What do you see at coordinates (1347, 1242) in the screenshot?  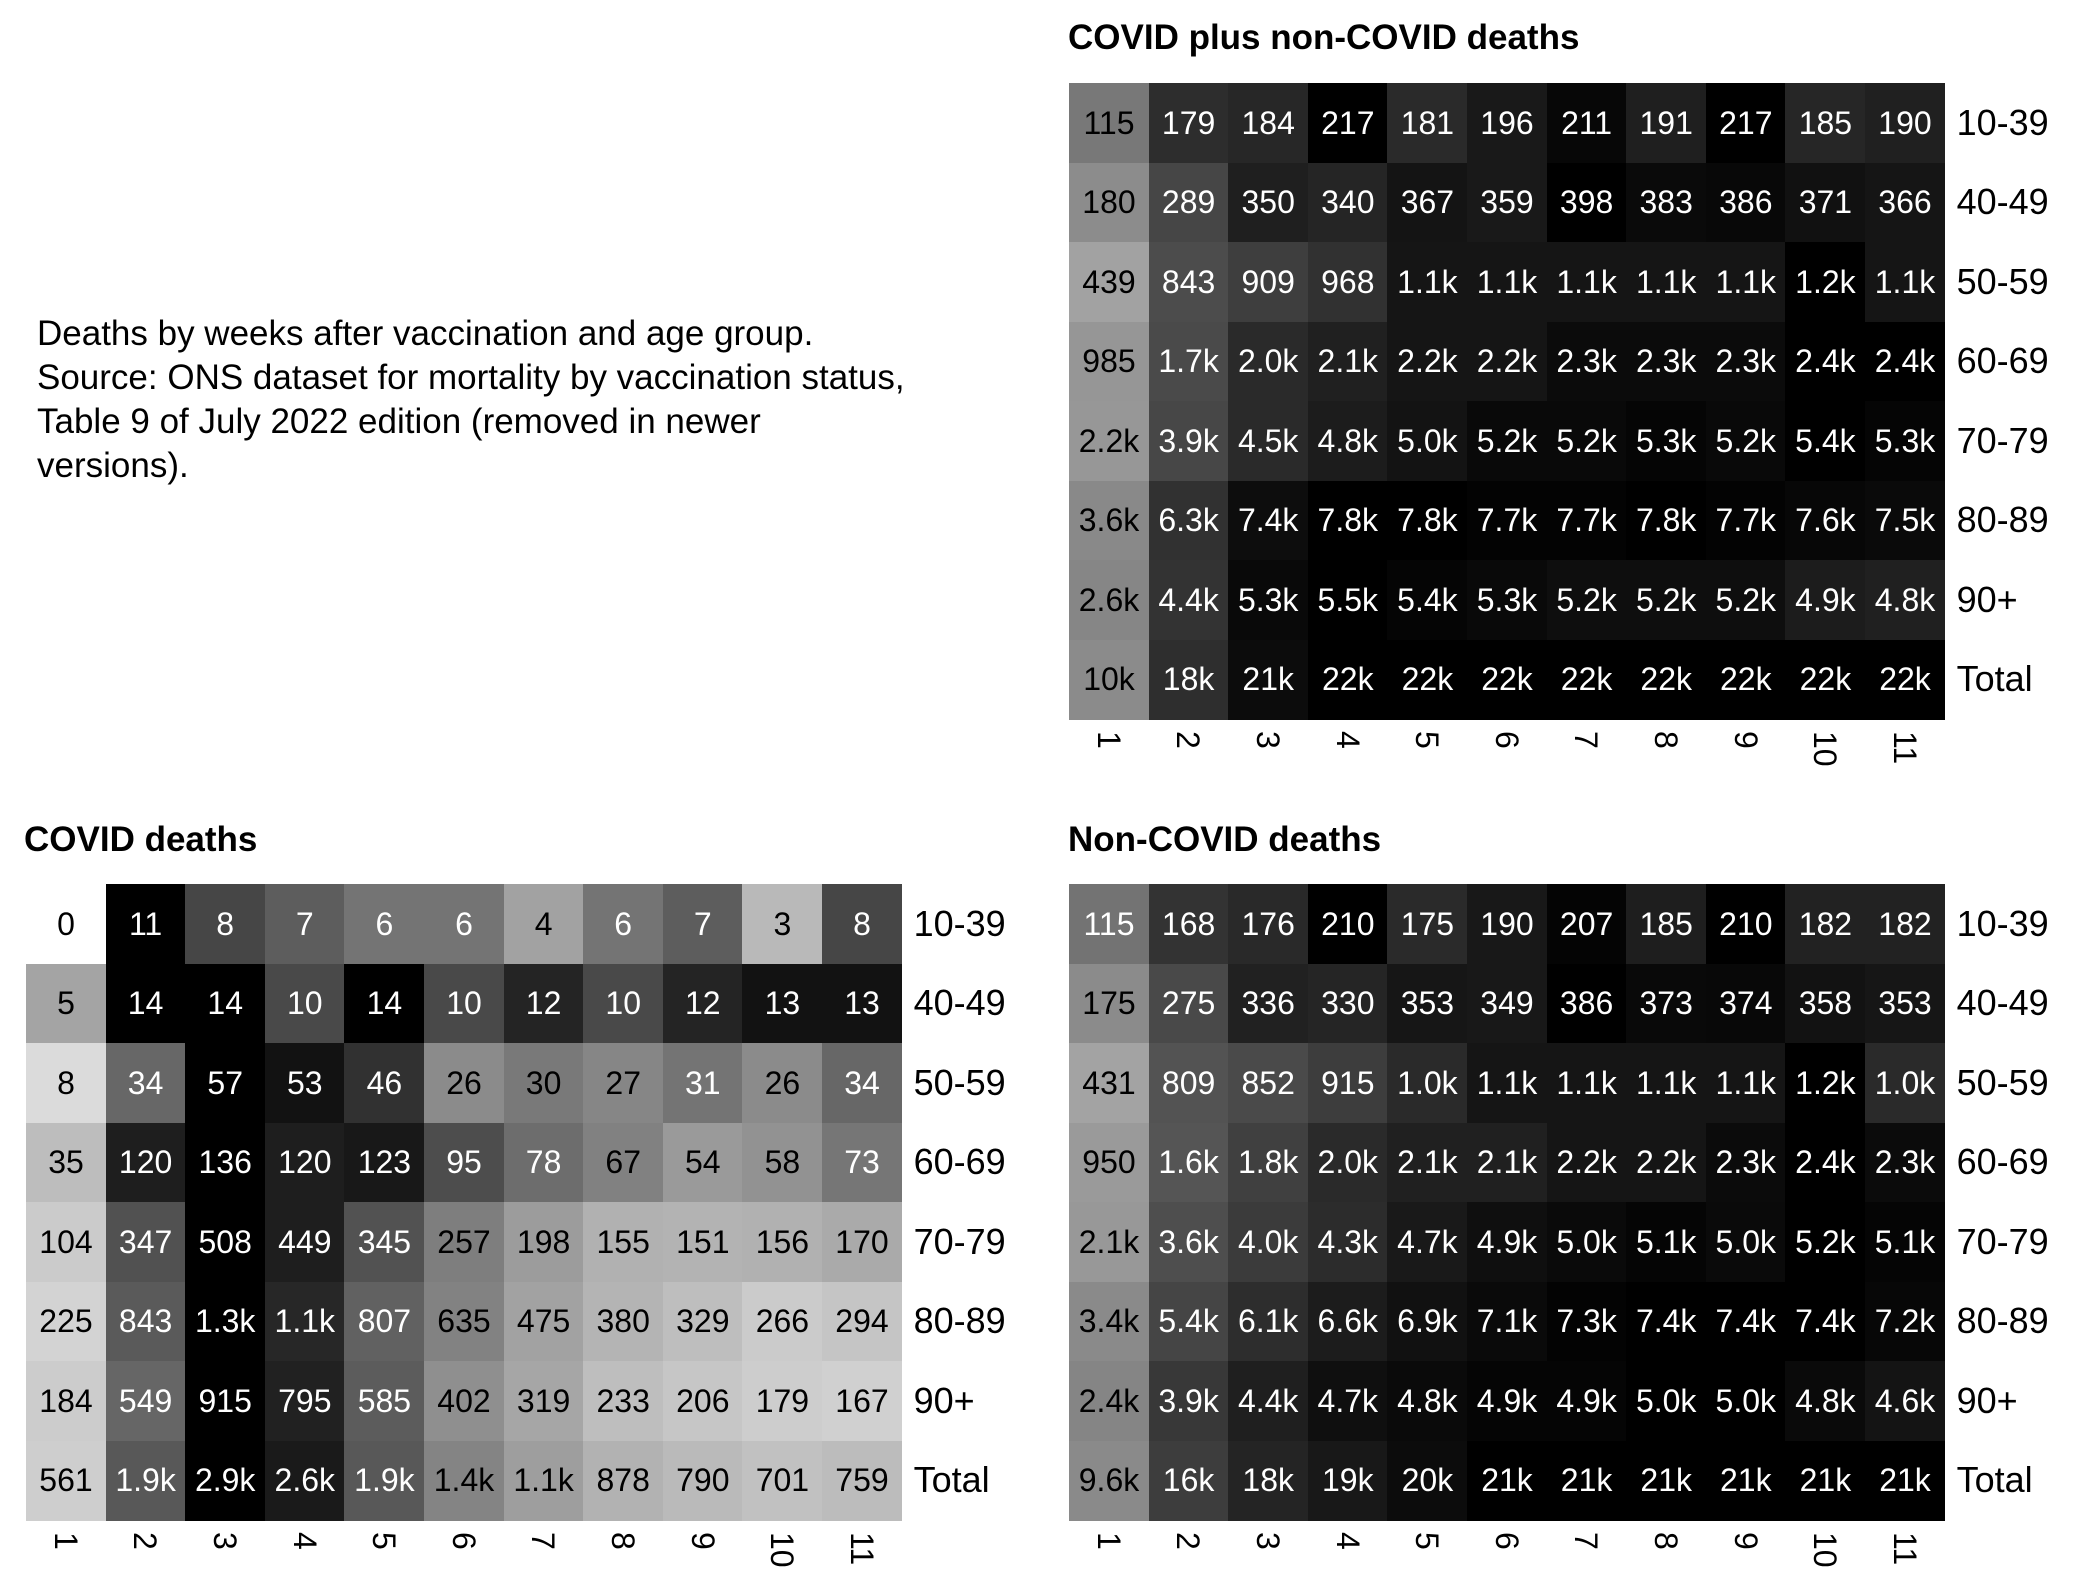 I see `heatmap-cell: 4.3k` at bounding box center [1347, 1242].